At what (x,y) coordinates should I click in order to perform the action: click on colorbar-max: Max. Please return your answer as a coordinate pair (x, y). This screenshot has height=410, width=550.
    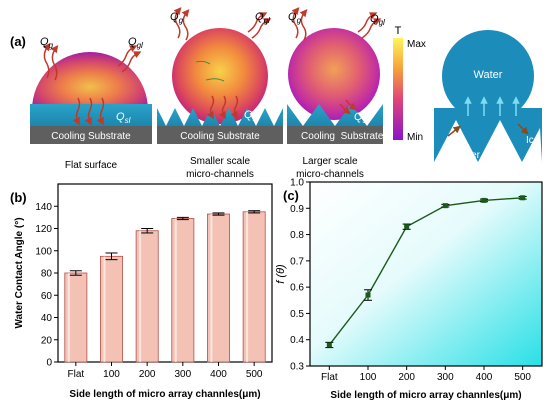
    Looking at the image, I should click on (416, 44).